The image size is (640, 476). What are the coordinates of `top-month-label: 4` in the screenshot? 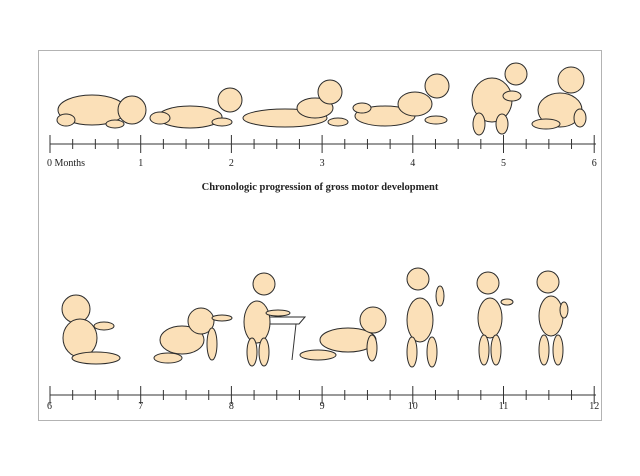 It's located at (413, 163).